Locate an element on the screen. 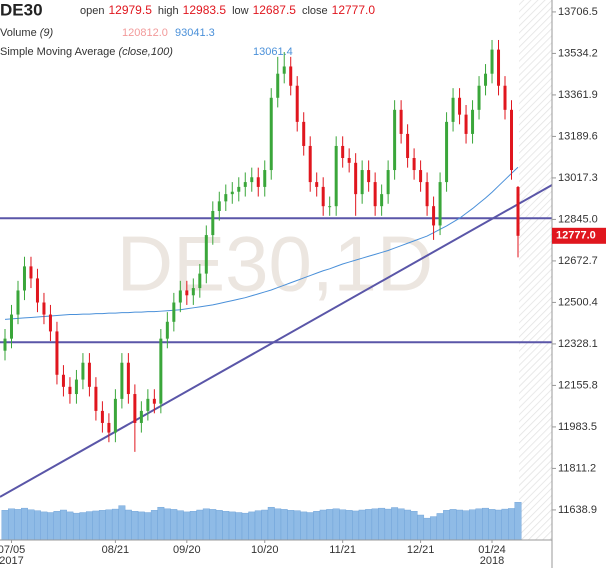 Image resolution: width=610 pixels, height=573 pixels. legend-label: low is located at coordinates (240, 11).